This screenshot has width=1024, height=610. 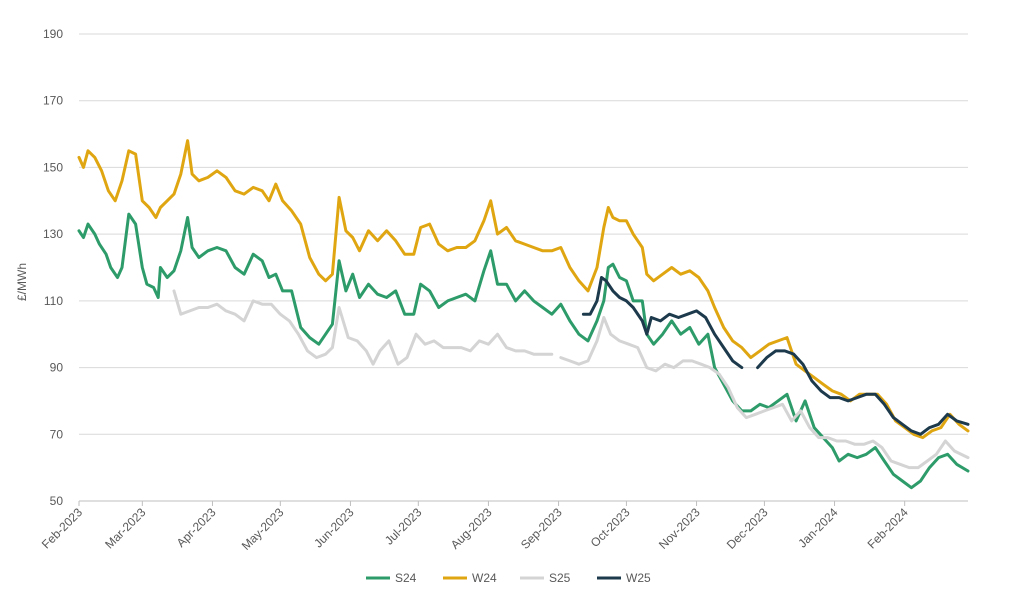 I want to click on legend: S24 W24 S25 W25, so click(x=508, y=578).